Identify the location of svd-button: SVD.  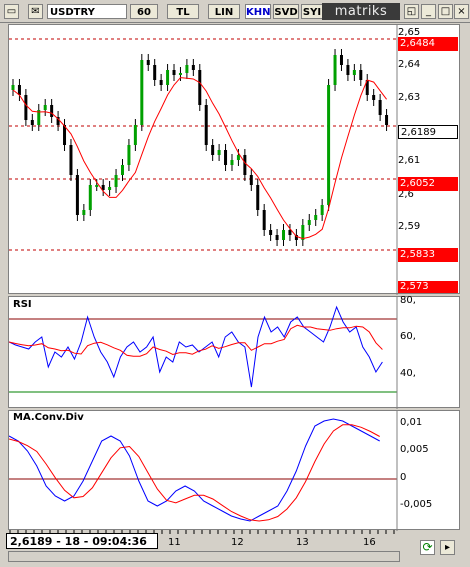
(286, 11).